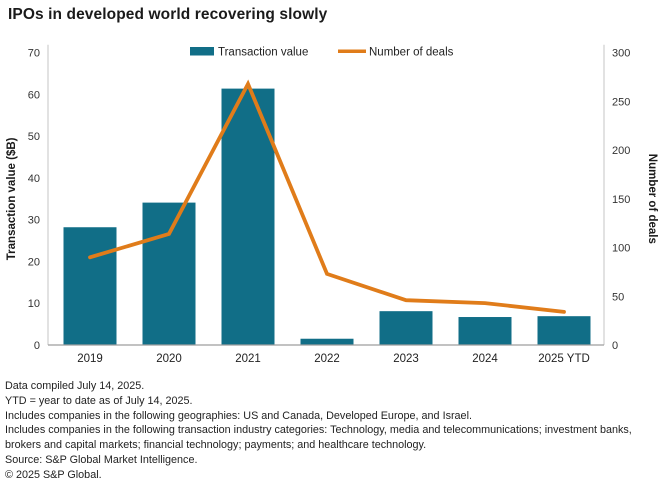  What do you see at coordinates (53, 474) in the screenshot?
I see `footnote-line: © 2025 S&P Global.` at bounding box center [53, 474].